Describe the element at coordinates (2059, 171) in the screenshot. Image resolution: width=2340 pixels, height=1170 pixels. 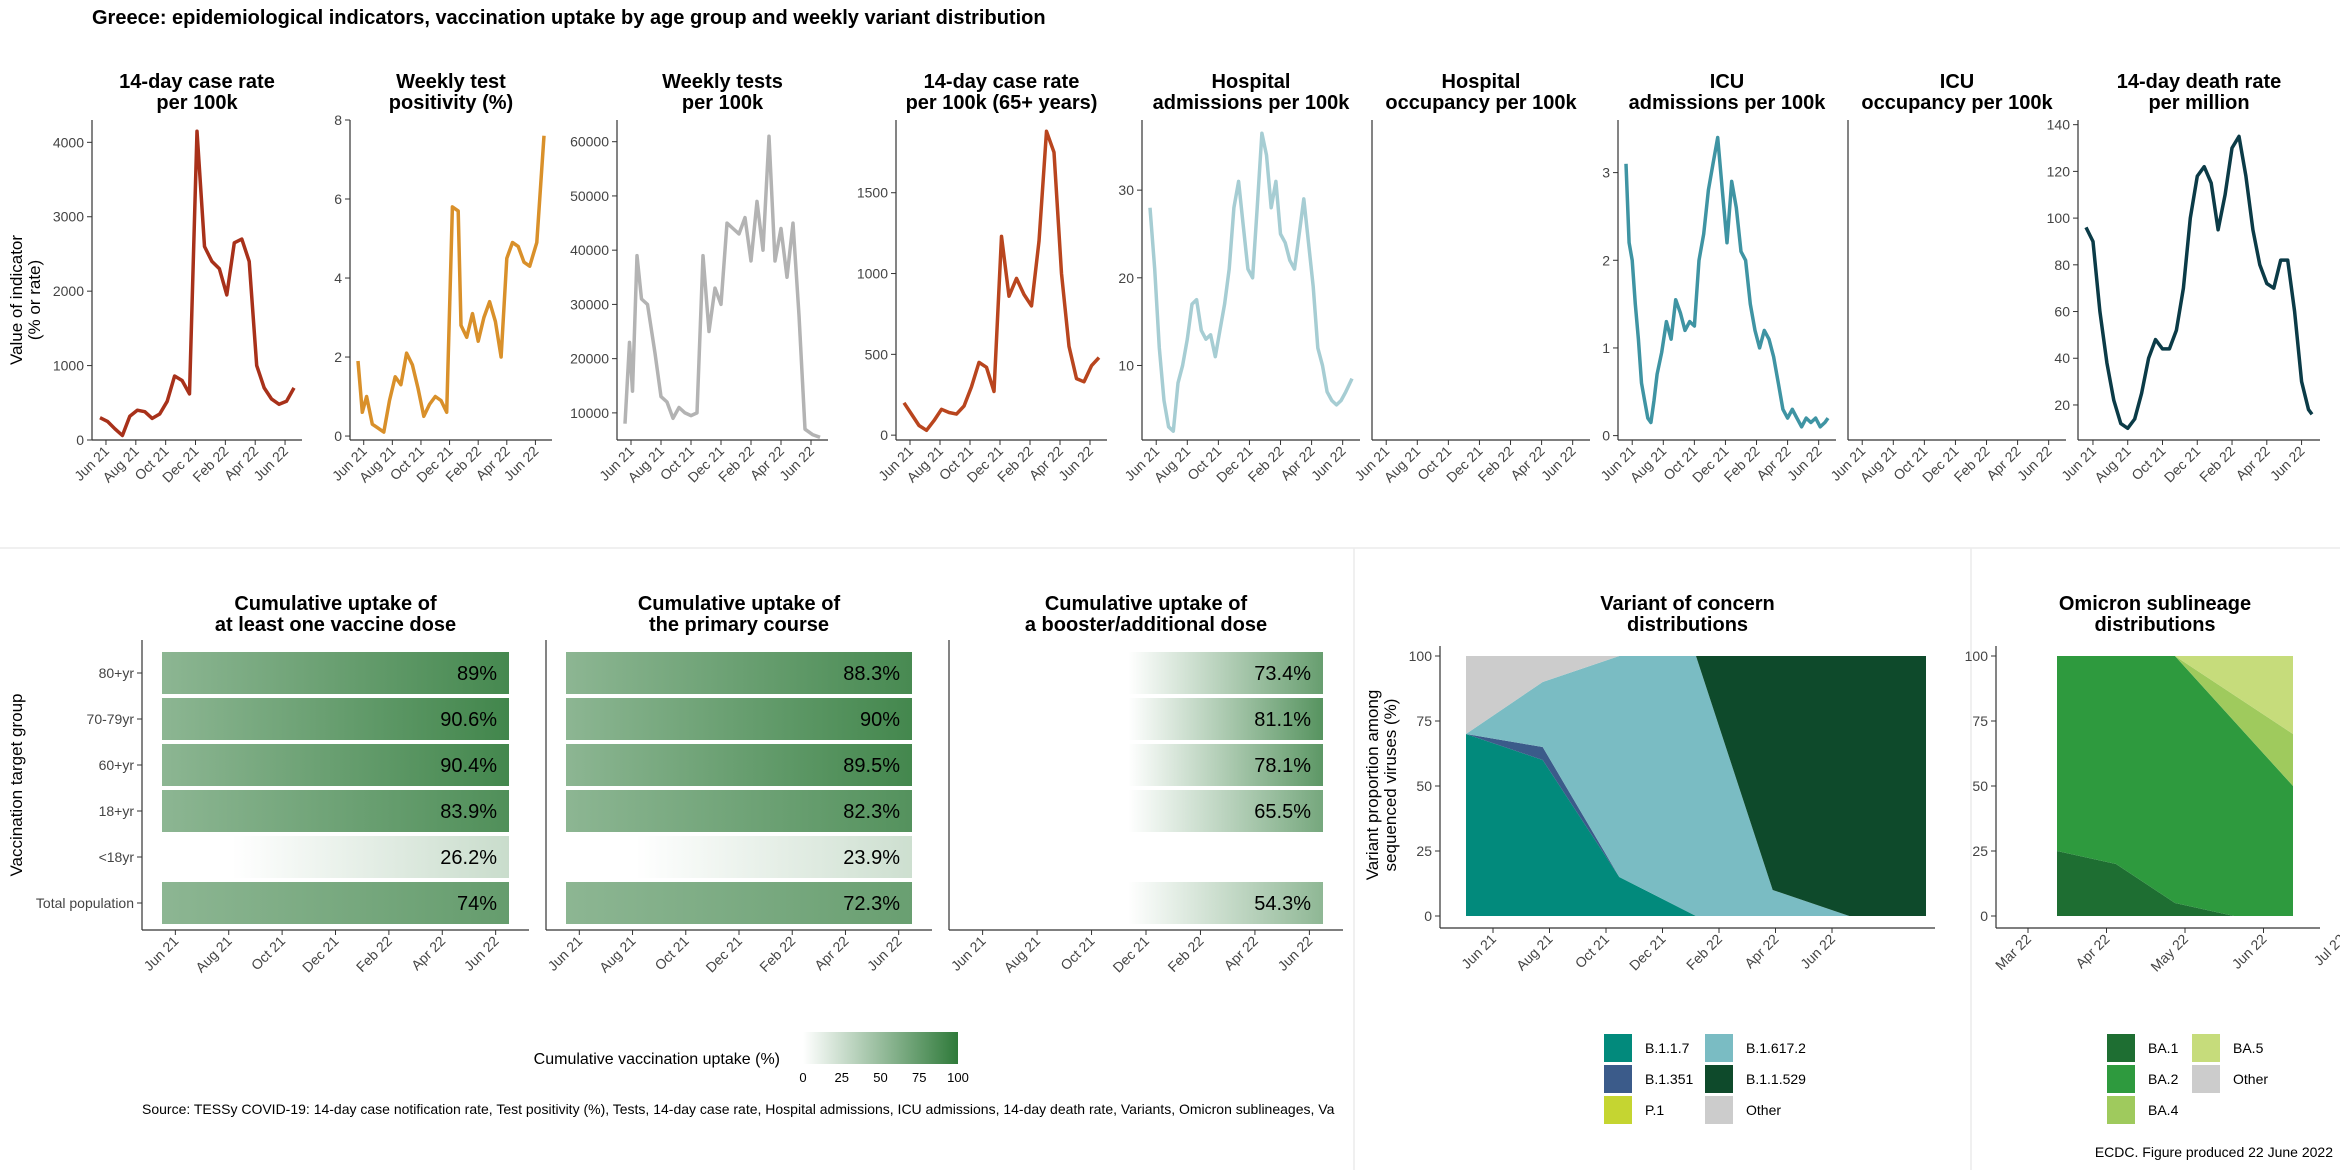
I see `y-tick-label: 120` at that location.